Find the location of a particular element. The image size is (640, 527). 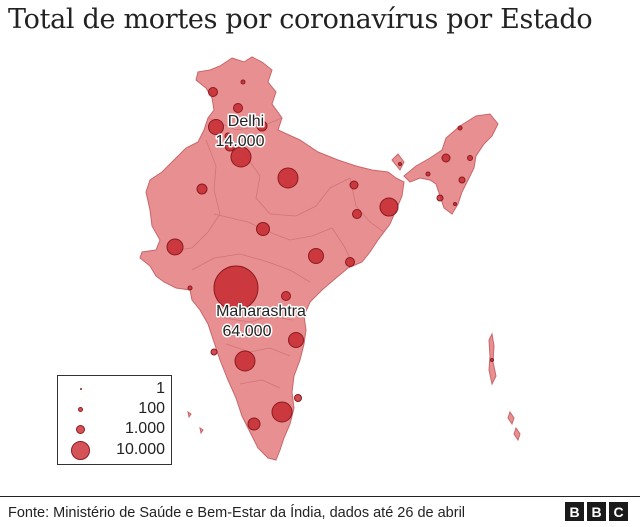

bubble-jharkhand is located at coordinates (357, 214).